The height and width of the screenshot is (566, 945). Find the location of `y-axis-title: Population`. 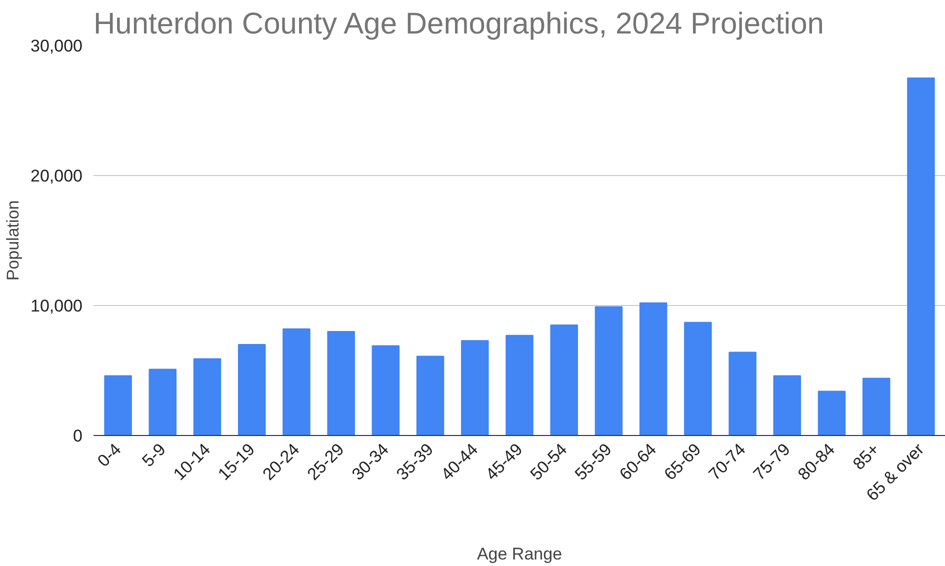

y-axis-title: Population is located at coordinates (13, 240).